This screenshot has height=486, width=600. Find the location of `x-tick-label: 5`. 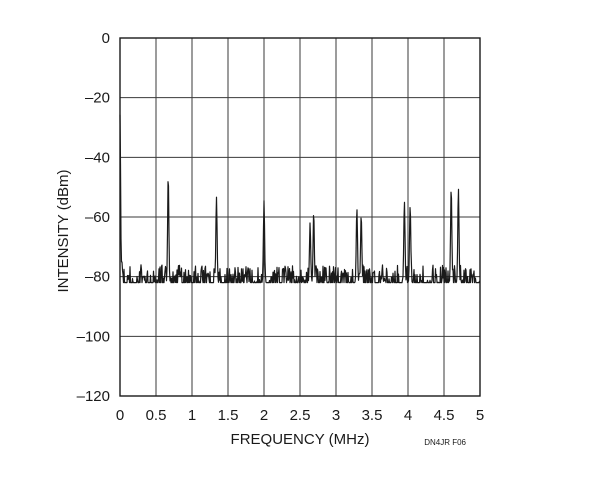

x-tick-label: 5 is located at coordinates (480, 415).